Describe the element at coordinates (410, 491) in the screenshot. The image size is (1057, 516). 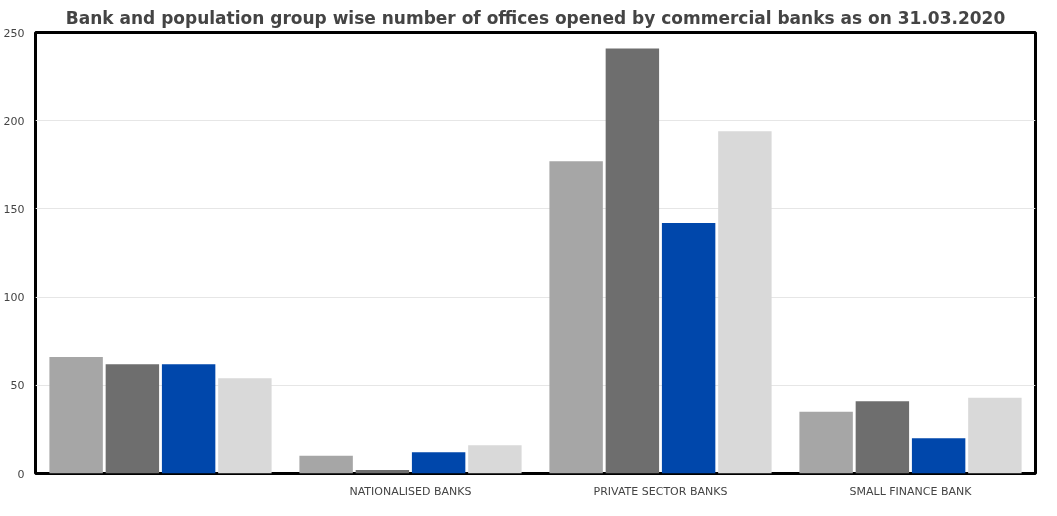
I see `x-tick-label: NATIONALISED BANKS` at that location.